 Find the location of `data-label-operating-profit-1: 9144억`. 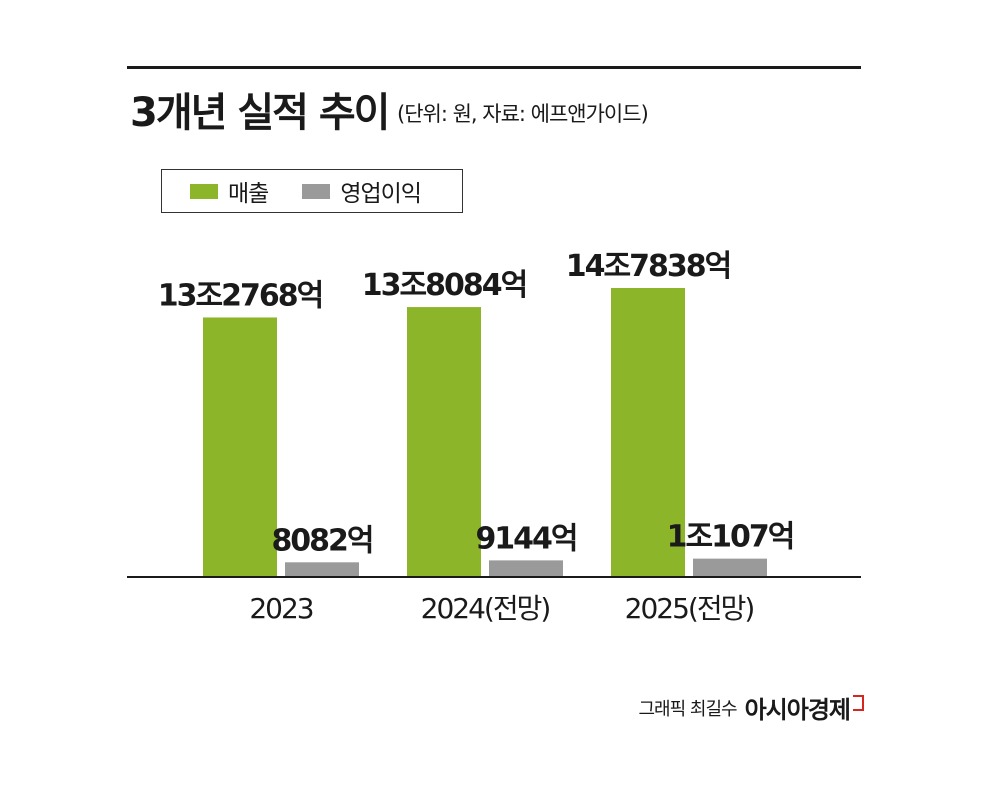

data-label-operating-profit-1: 9144억 is located at coordinates (525, 538).